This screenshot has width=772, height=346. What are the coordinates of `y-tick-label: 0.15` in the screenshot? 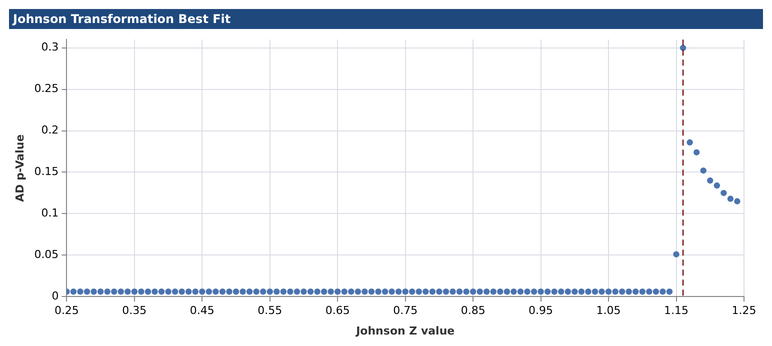 It's located at (46, 171).